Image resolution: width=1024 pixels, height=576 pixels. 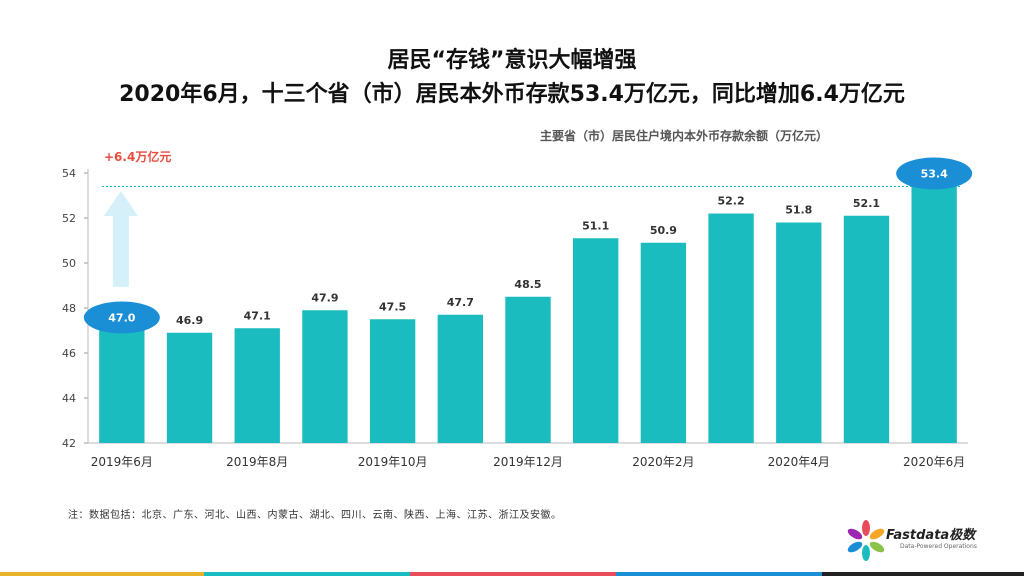 I want to click on bar-value-label: 47.5, so click(x=392, y=306).